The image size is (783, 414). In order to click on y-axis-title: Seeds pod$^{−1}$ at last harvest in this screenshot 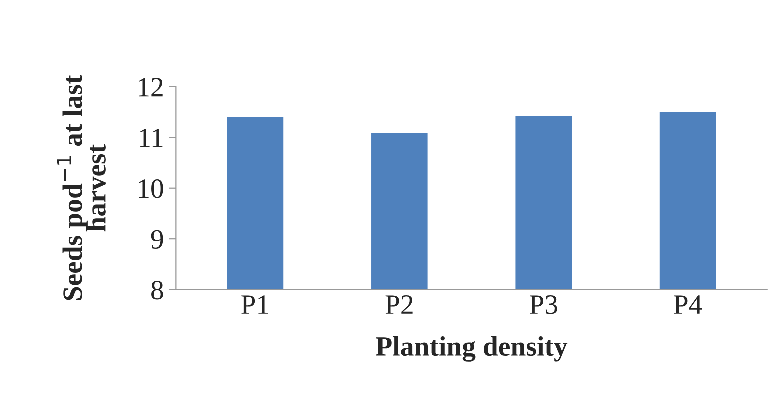, I will do `click(81, 187)`.